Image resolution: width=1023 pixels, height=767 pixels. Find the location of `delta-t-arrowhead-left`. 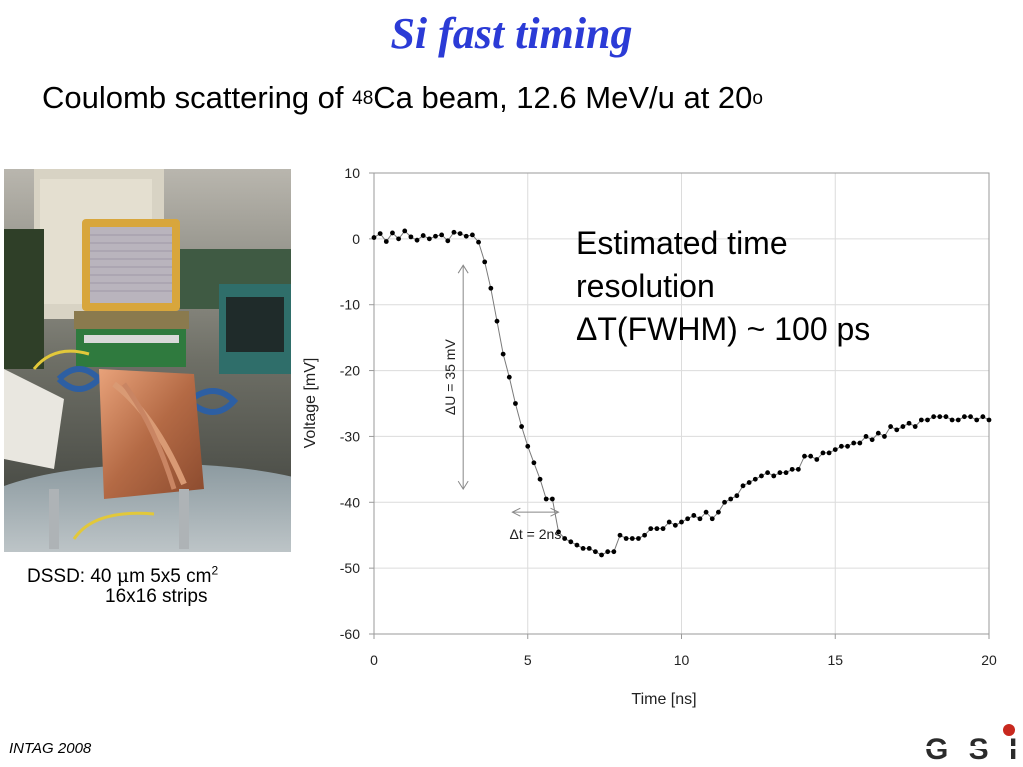

delta-t-arrowhead-left is located at coordinates (516, 512).